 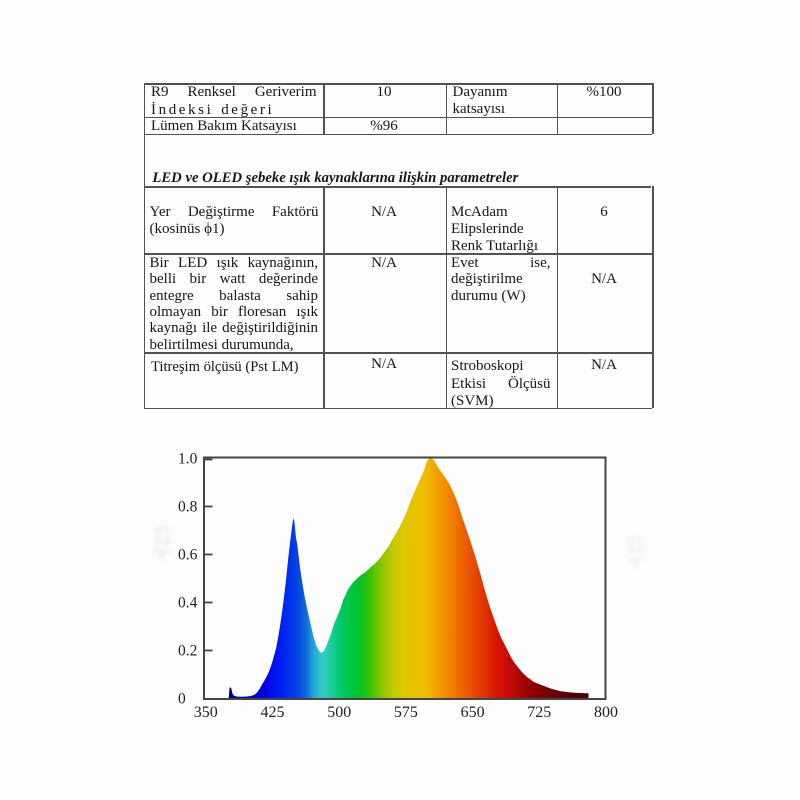 I want to click on svg-text: 1.0, so click(x=188, y=459).